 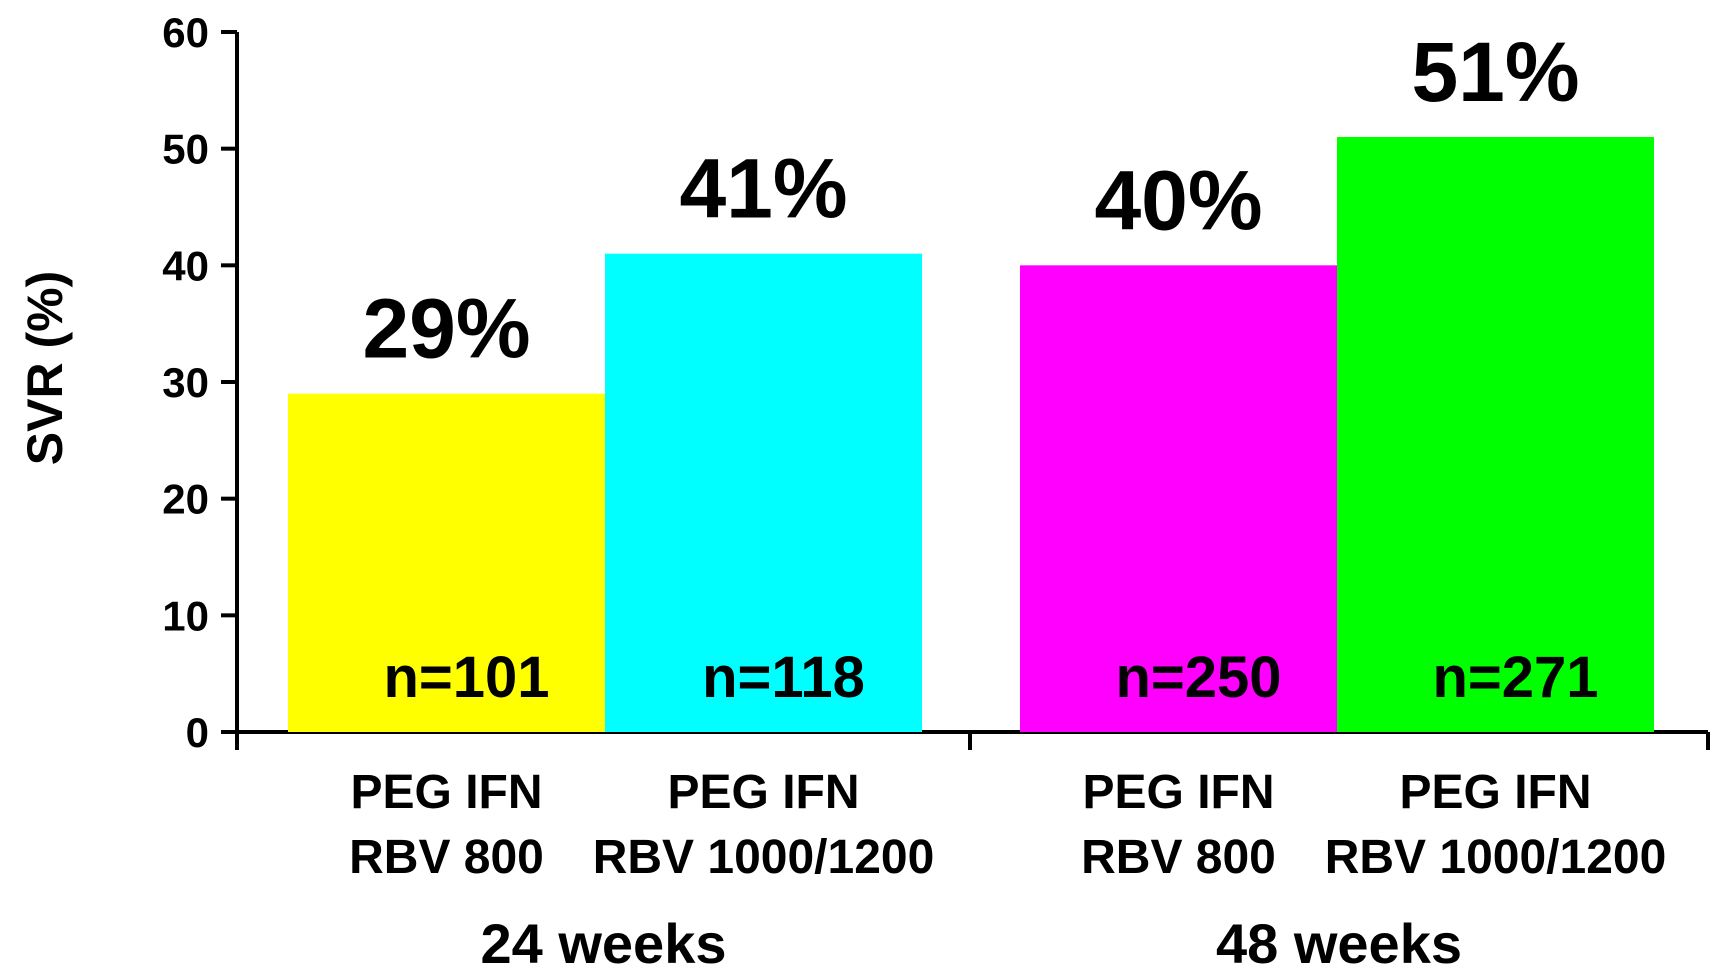 What do you see at coordinates (185, 265) in the screenshot?
I see `y-tick-label: 40` at bounding box center [185, 265].